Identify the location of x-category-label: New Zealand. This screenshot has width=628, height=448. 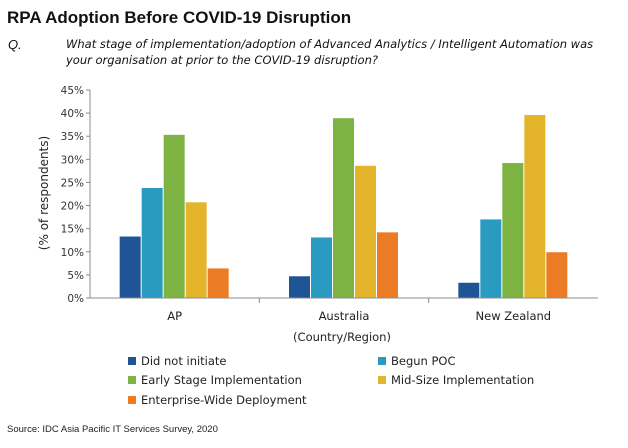
(514, 316).